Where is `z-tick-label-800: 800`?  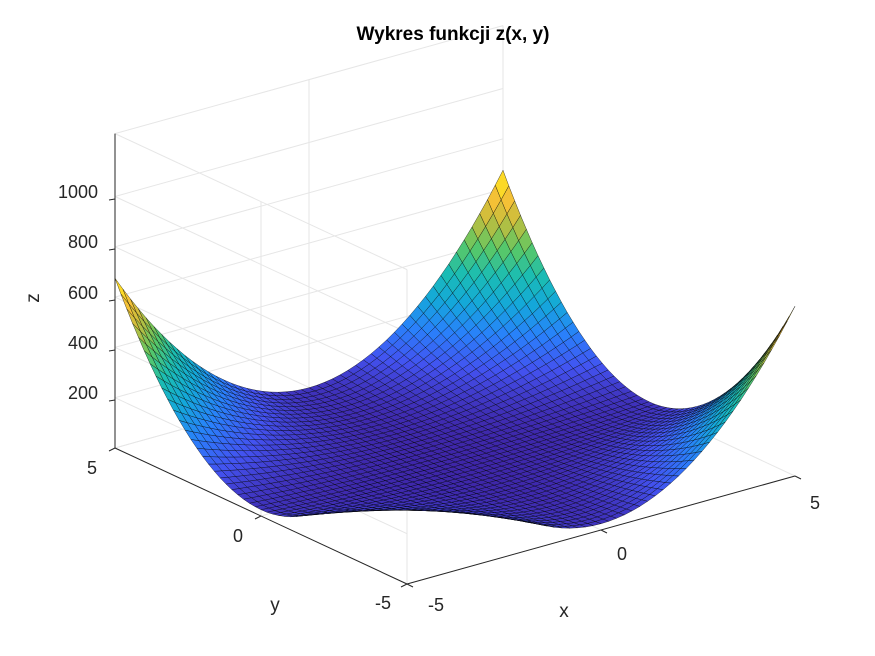 z-tick-label-800: 800 is located at coordinates (83, 242).